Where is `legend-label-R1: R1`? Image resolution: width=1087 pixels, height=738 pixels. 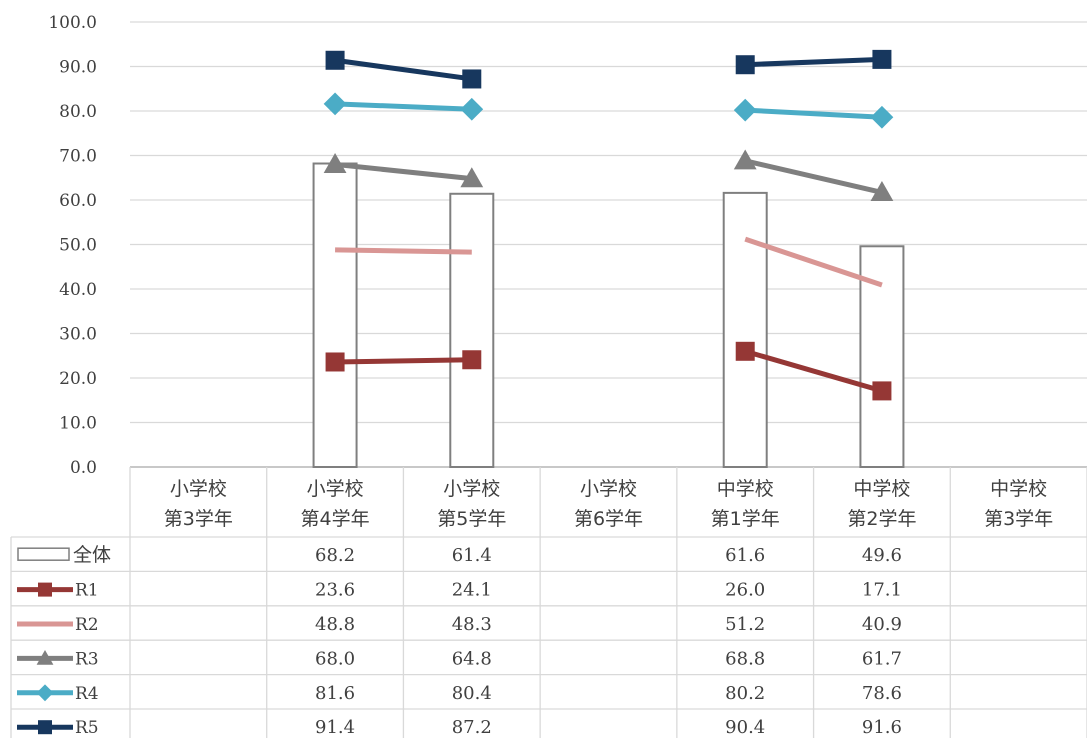
legend-label-R1: R1 is located at coordinates (87, 591).